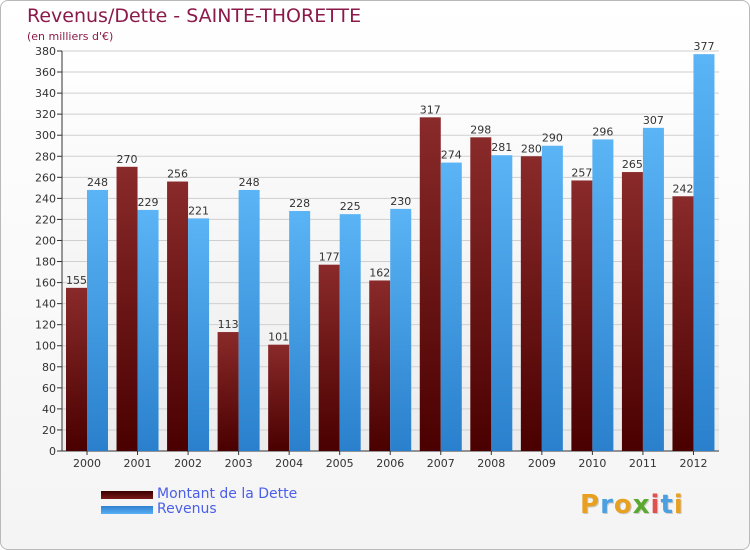 The height and width of the screenshot is (550, 750). I want to click on logo-letter: r, so click(607, 505).